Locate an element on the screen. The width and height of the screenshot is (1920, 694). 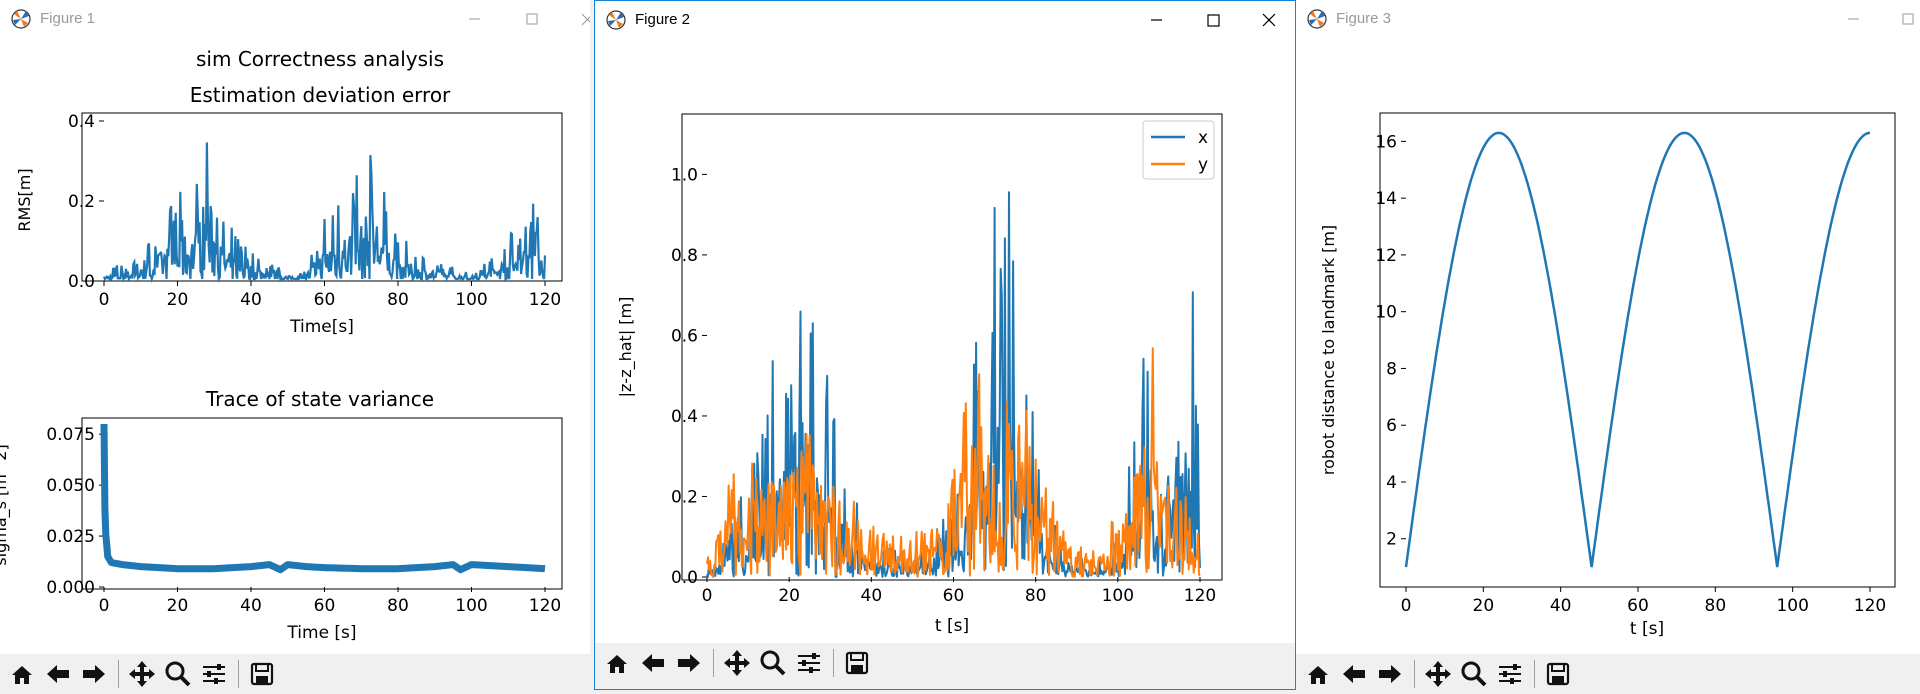
legend-label-y: y is located at coordinates (1203, 165).